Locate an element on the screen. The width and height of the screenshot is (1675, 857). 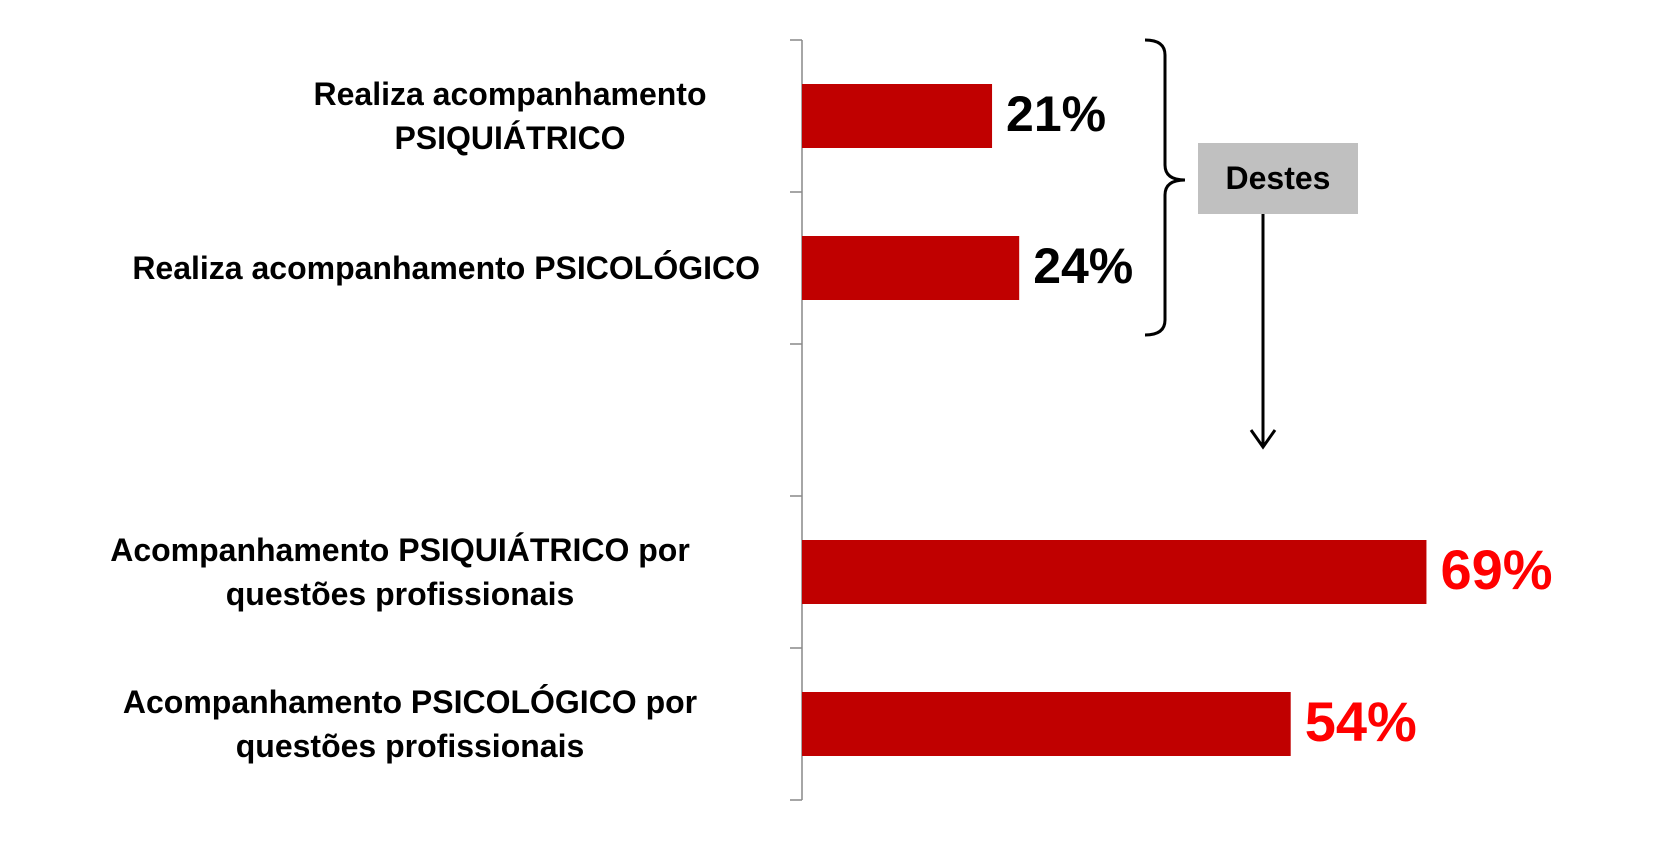
annotation: Destes is located at coordinates (1278, 178).